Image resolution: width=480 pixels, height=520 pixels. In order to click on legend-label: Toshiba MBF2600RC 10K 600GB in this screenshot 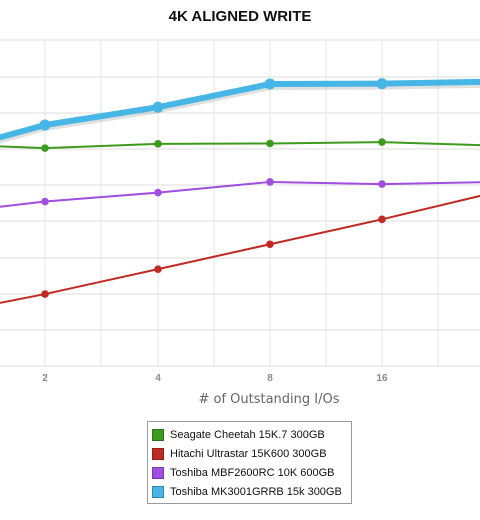, I will do `click(252, 472)`.